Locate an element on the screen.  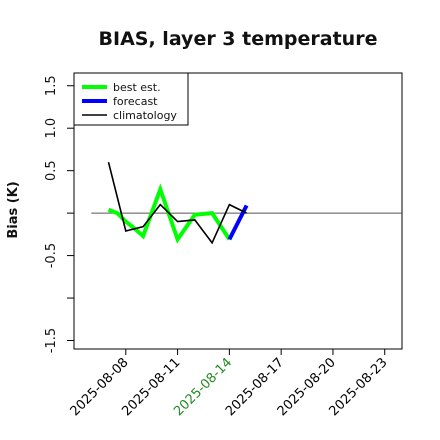
y-tick-label: 0.5 is located at coordinates (51, 170).